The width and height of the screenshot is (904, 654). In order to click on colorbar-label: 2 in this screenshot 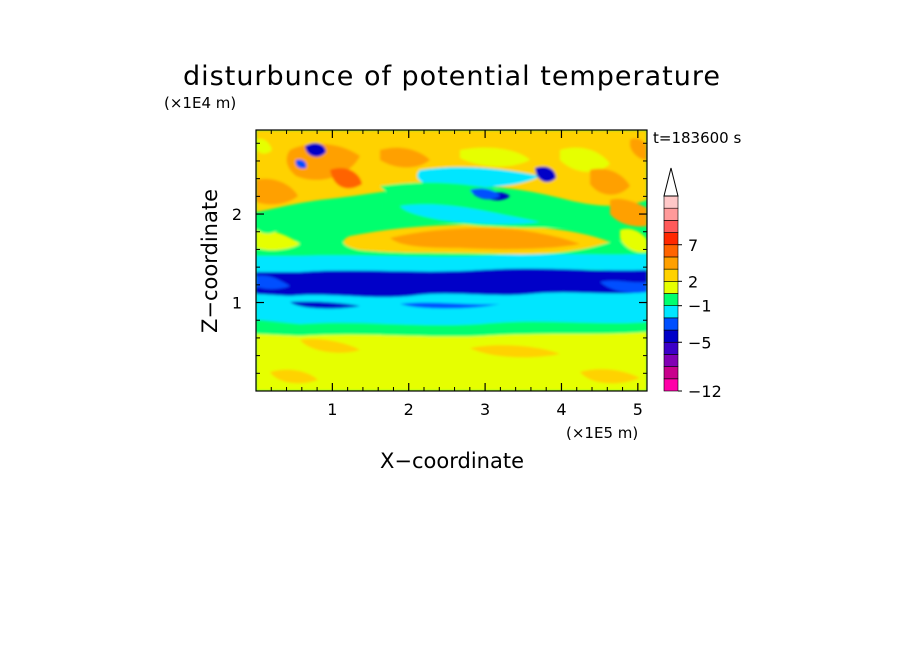, I will do `click(693, 281)`.